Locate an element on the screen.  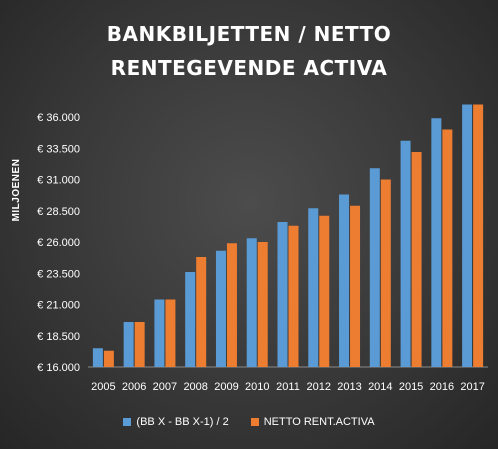
y-tick-label: € 18.500 is located at coordinates (58, 337).